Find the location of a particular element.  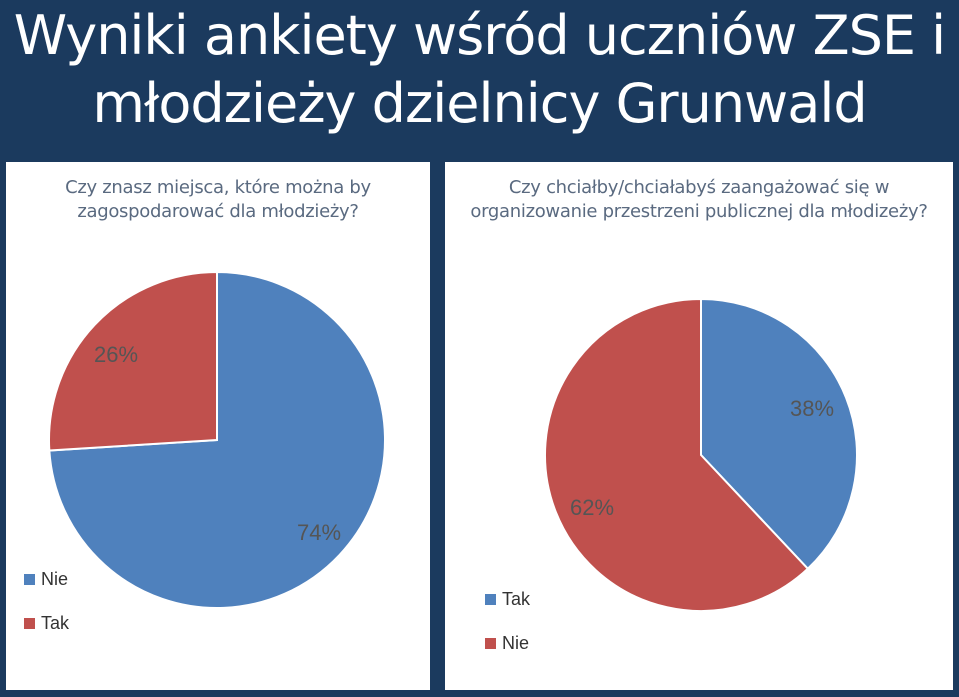

data-label-nie: 26% is located at coordinates (116, 354).